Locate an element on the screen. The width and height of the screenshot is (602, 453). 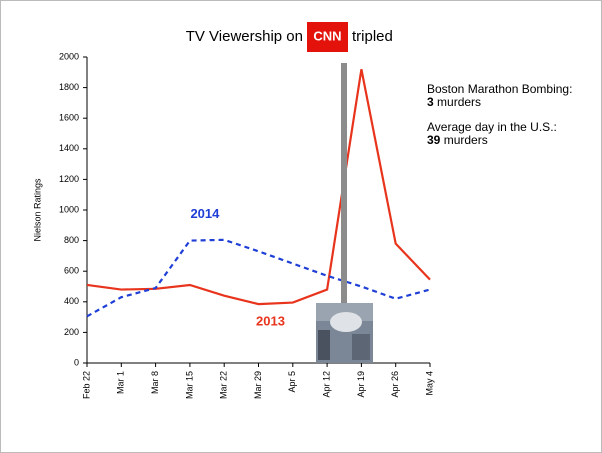
y-tick-label: 1600 is located at coordinates (69, 118).